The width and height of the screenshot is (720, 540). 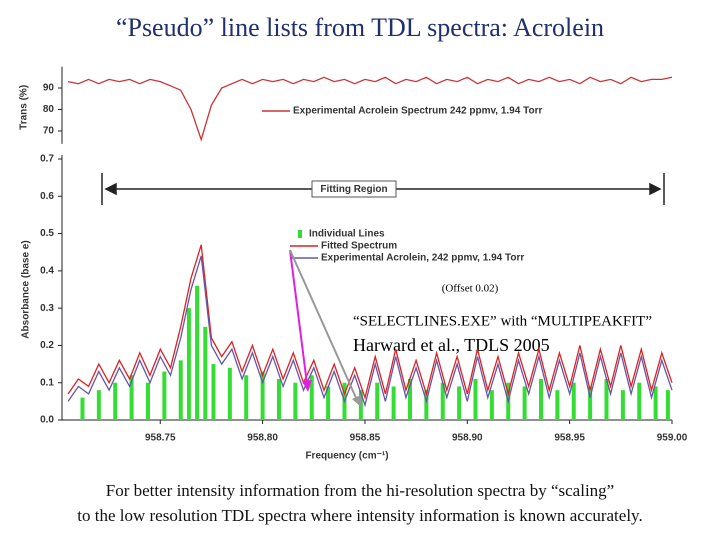 I want to click on y-tick-label: 90, so click(x=49, y=88).